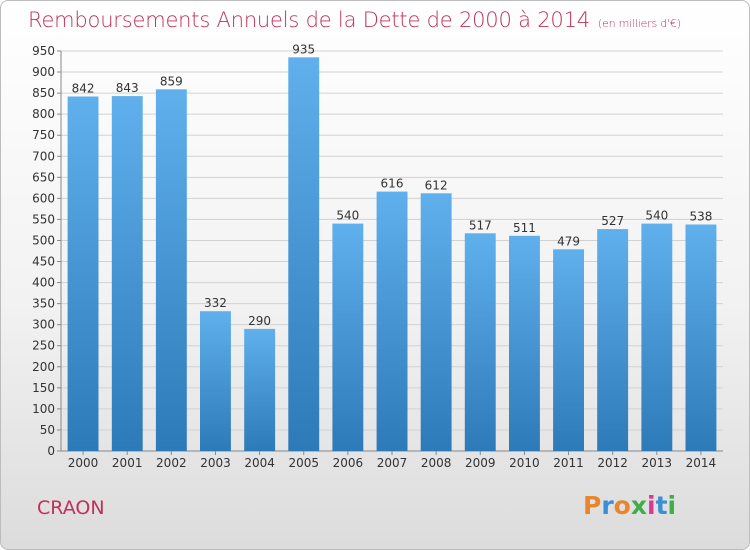 This screenshot has width=750, height=550. I want to click on y-tick-label: 950, so click(43, 51).